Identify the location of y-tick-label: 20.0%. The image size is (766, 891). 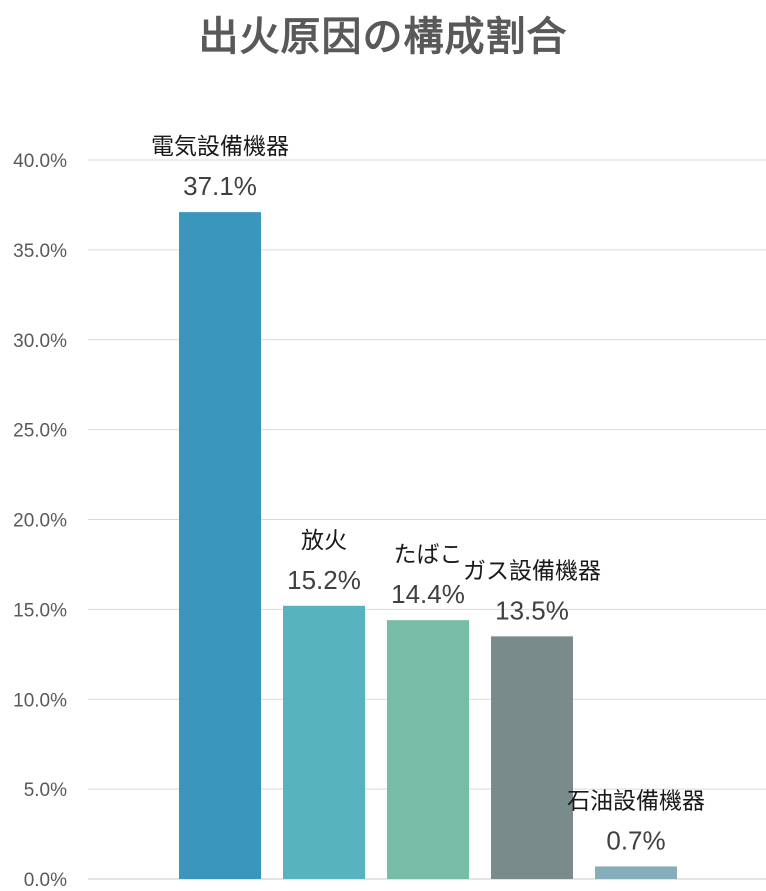
(40, 521).